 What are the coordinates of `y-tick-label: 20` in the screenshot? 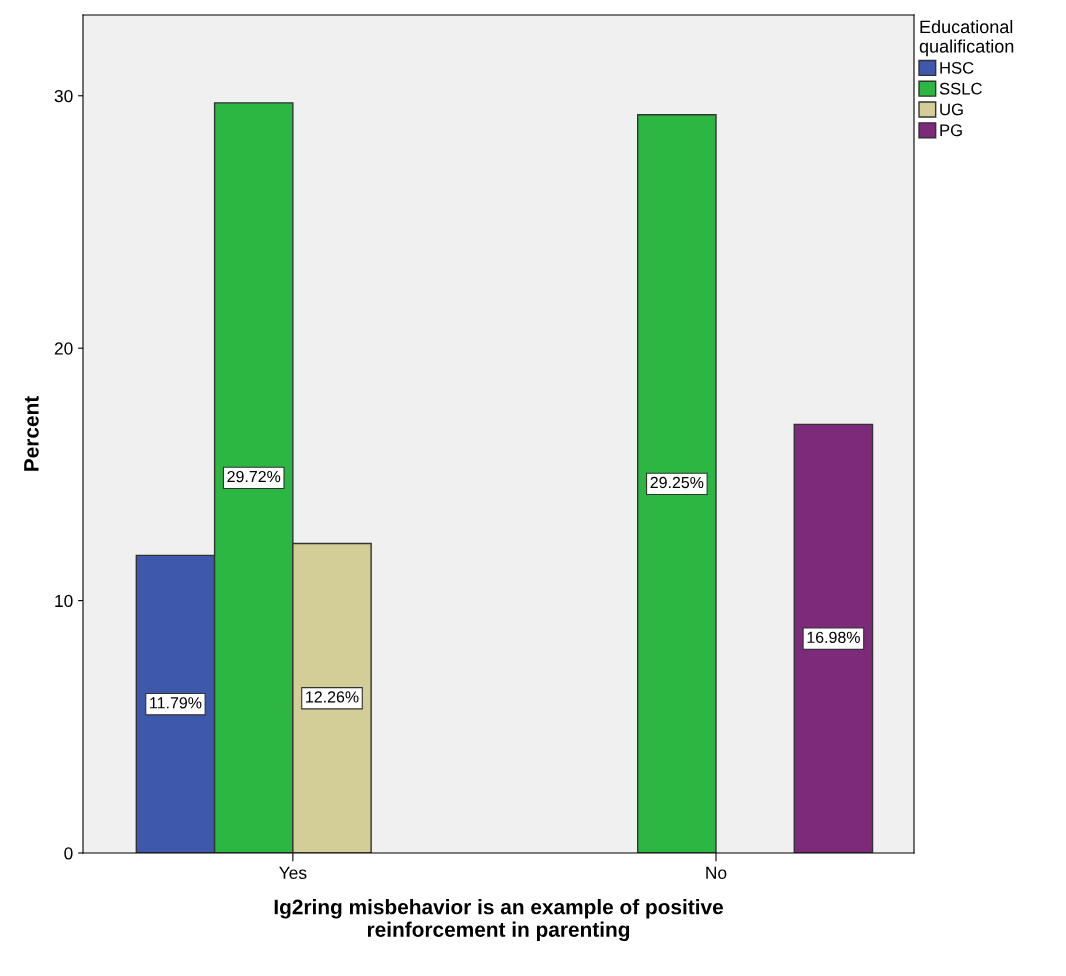 It's located at (63, 348).